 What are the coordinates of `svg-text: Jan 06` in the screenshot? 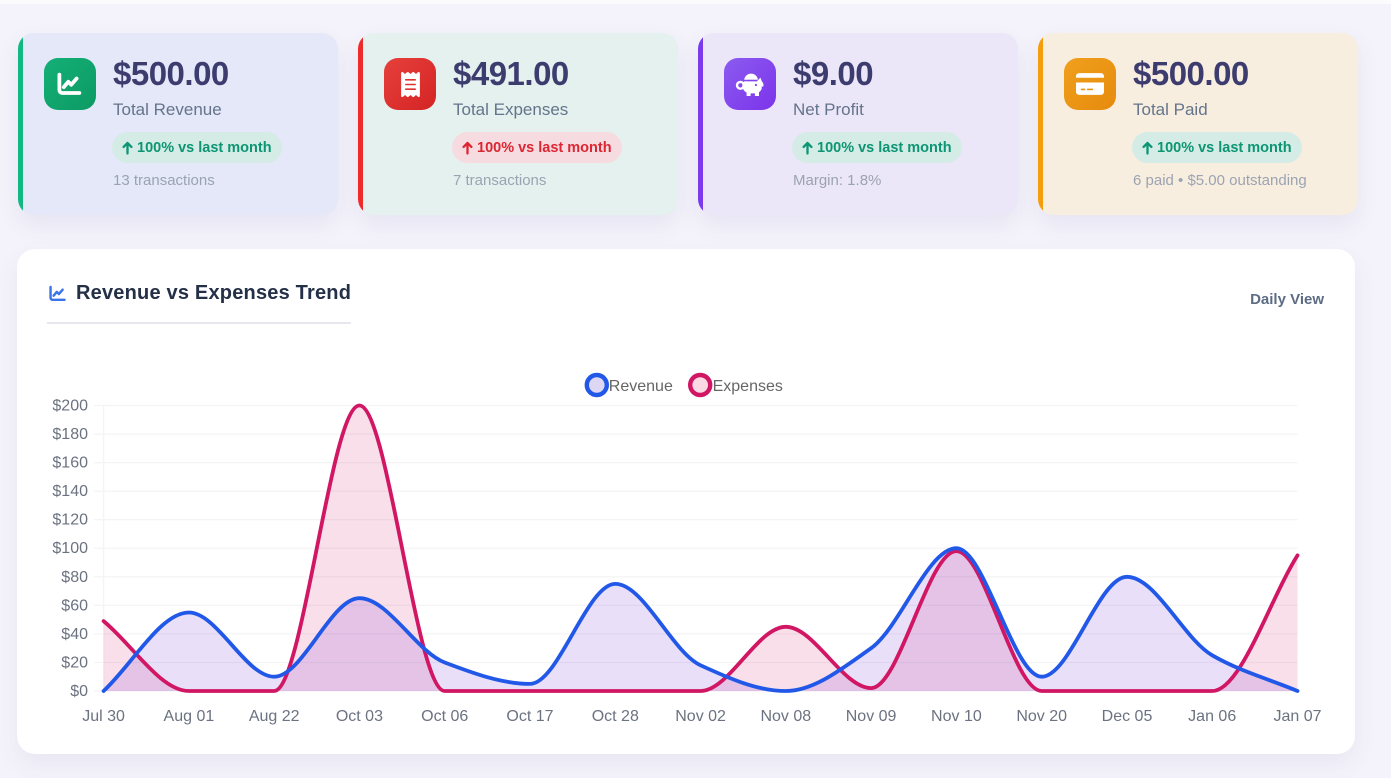 It's located at (1212, 716).